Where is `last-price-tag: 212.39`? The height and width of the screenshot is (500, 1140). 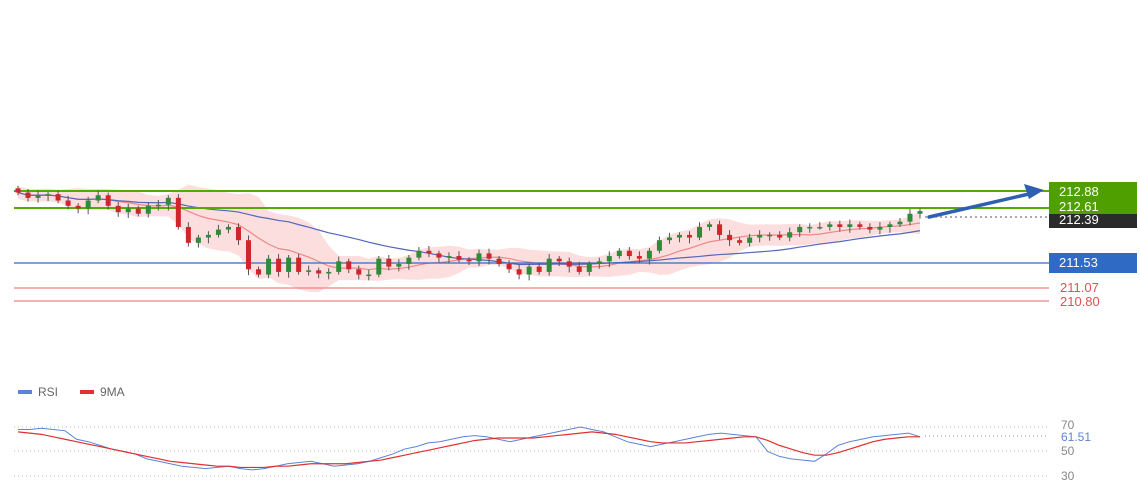
last-price-tag: 212.39 is located at coordinates (1093, 221).